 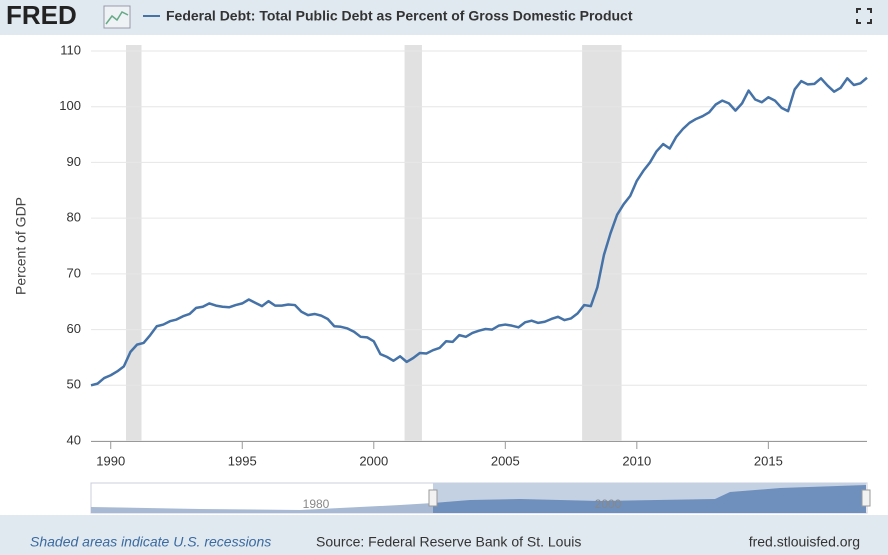 What do you see at coordinates (262, 508) in the screenshot?
I see `navigator-area` at bounding box center [262, 508].